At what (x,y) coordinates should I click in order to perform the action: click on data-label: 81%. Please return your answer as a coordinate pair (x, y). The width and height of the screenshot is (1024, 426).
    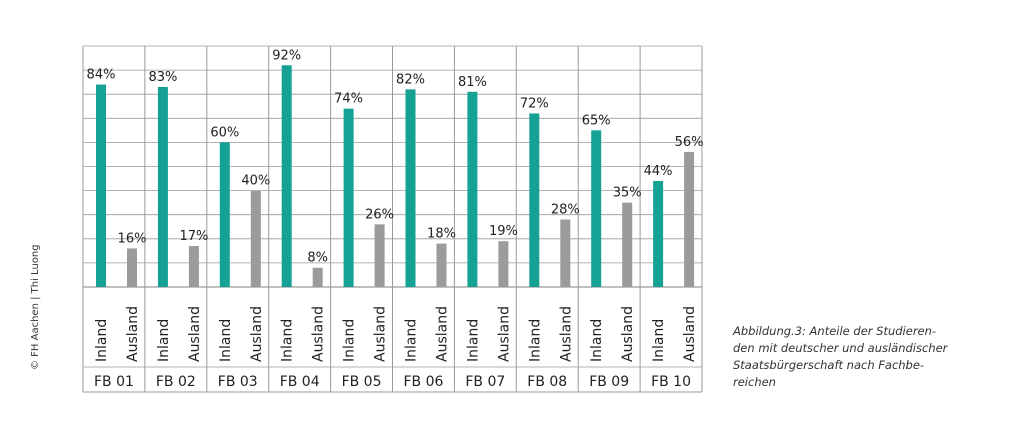
    Looking at the image, I should click on (472, 82).